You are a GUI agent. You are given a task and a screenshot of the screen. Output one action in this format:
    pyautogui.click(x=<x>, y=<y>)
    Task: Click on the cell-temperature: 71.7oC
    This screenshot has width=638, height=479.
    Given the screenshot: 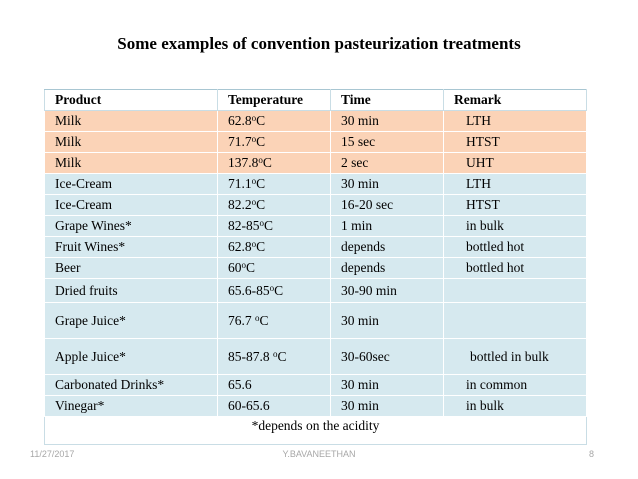 What is the action you would take?
    pyautogui.click(x=274, y=142)
    